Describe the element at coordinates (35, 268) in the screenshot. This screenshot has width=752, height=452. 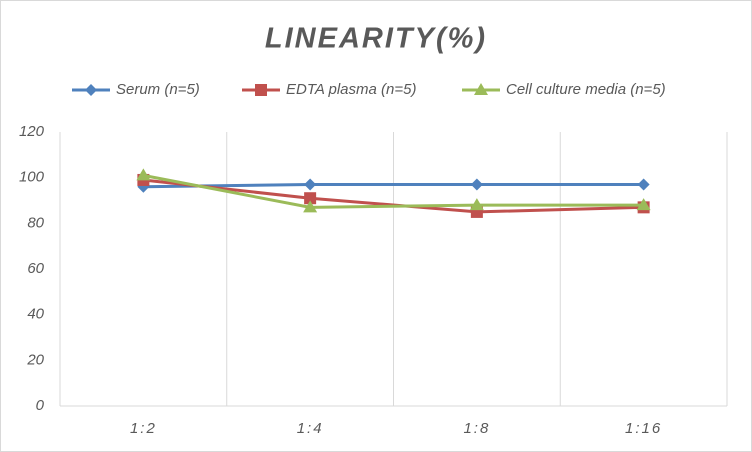
I see `y-tick-label: 60` at that location.